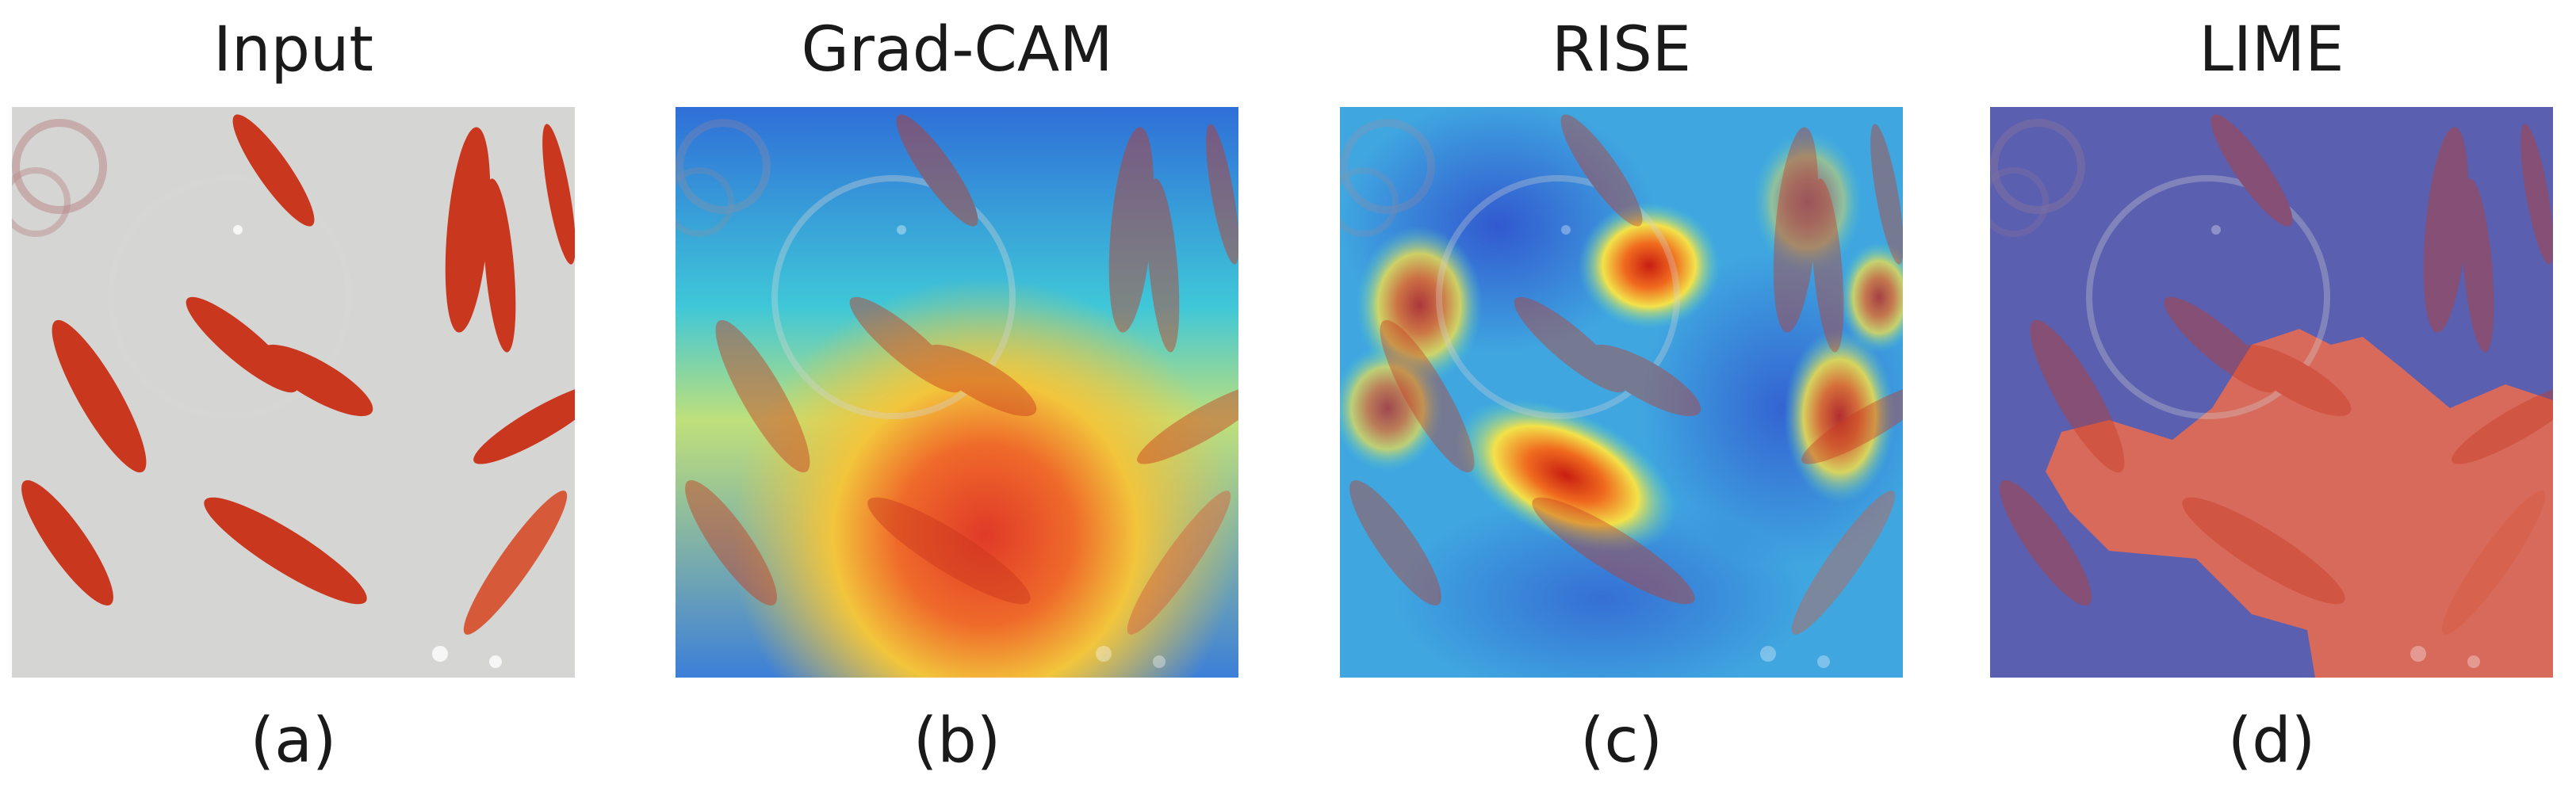 The image size is (2576, 802). I want to click on panel-title: Input, so click(293, 50).